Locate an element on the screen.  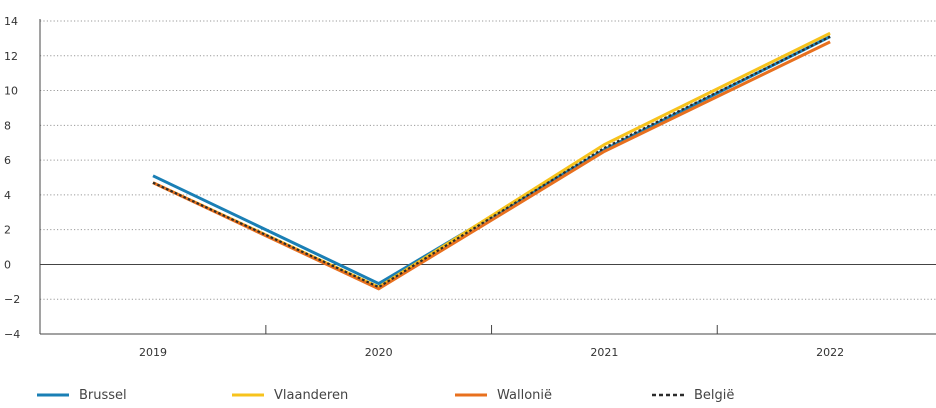
y-tick-label: 0 is located at coordinates (7, 264).